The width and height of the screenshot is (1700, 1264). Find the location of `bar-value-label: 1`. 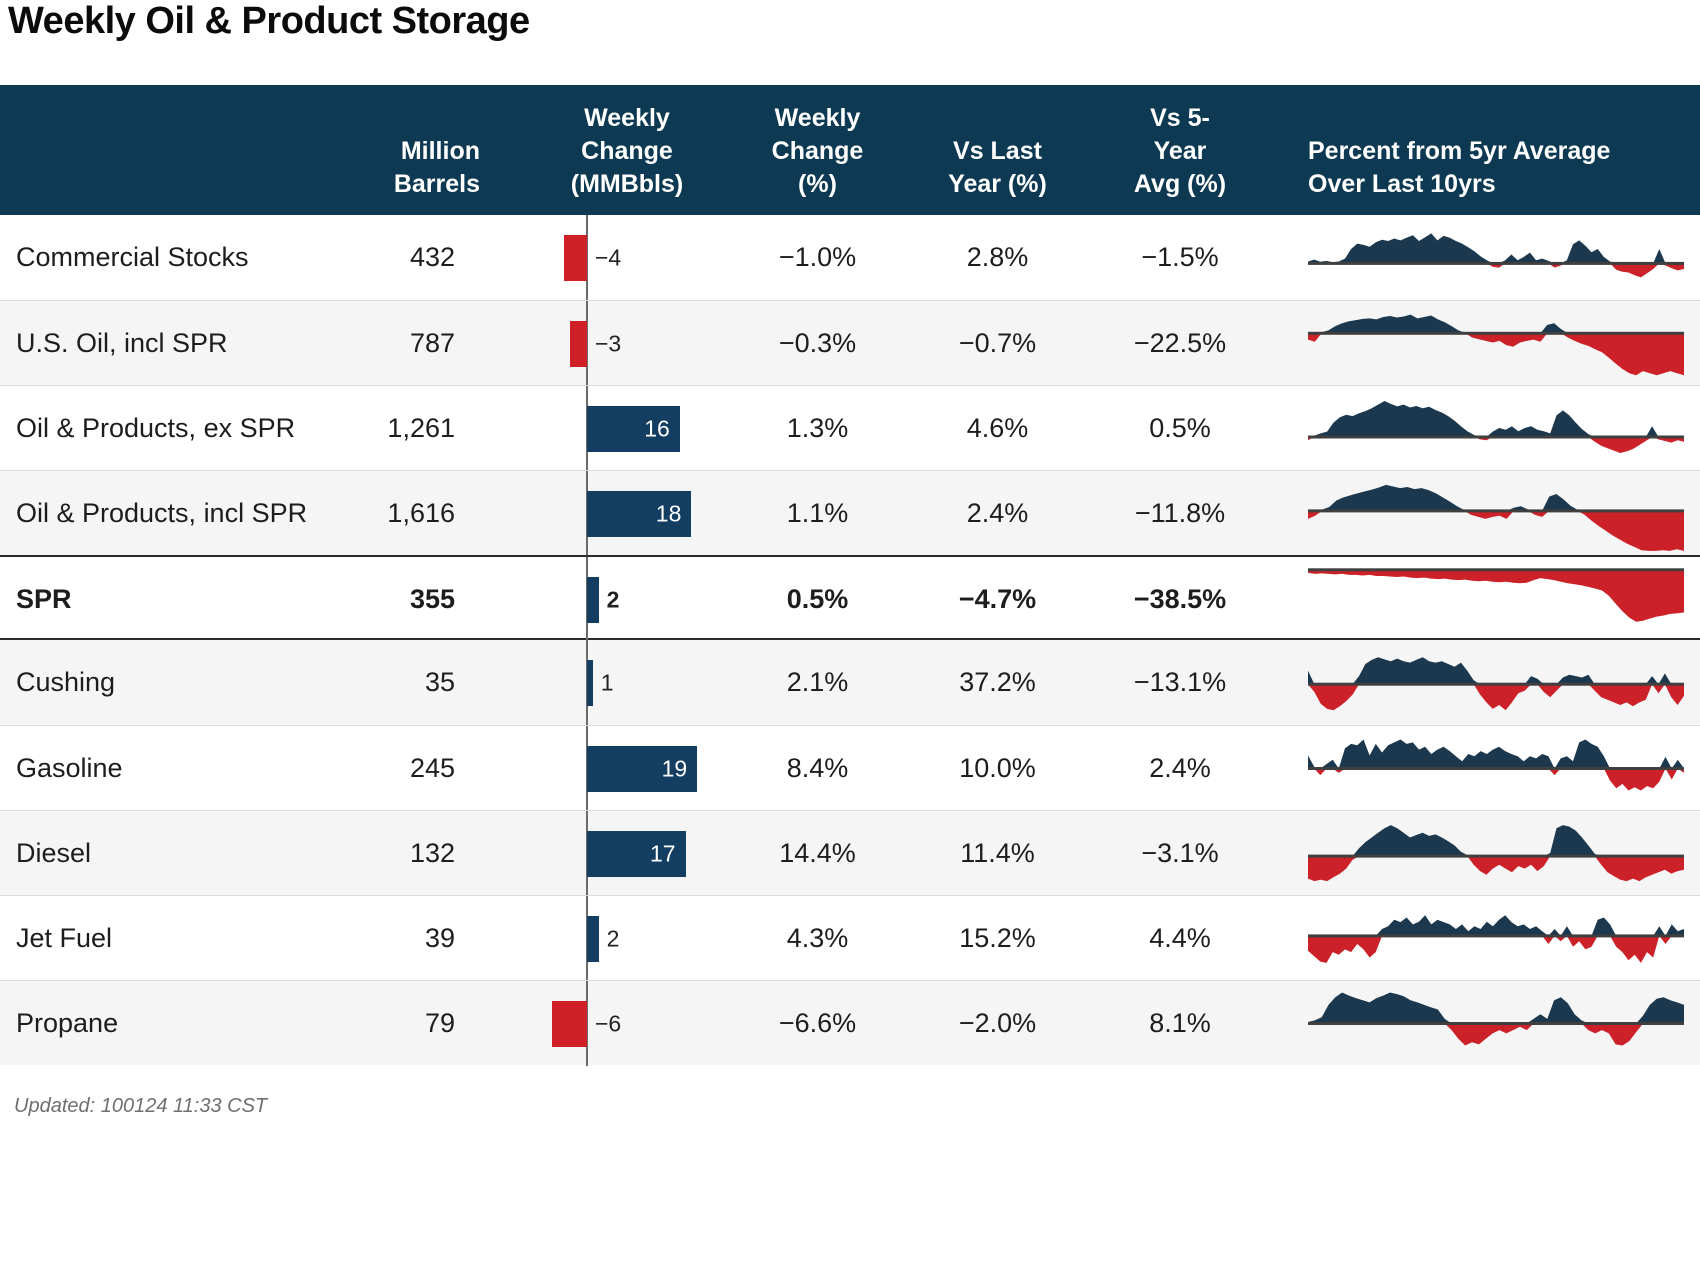

bar-value-label: 1 is located at coordinates (607, 682).